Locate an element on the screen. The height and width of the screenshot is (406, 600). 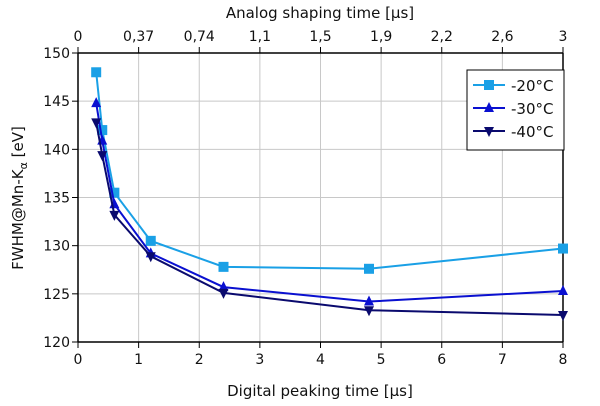
legend-item: -40°C is located at coordinates (513, 132).